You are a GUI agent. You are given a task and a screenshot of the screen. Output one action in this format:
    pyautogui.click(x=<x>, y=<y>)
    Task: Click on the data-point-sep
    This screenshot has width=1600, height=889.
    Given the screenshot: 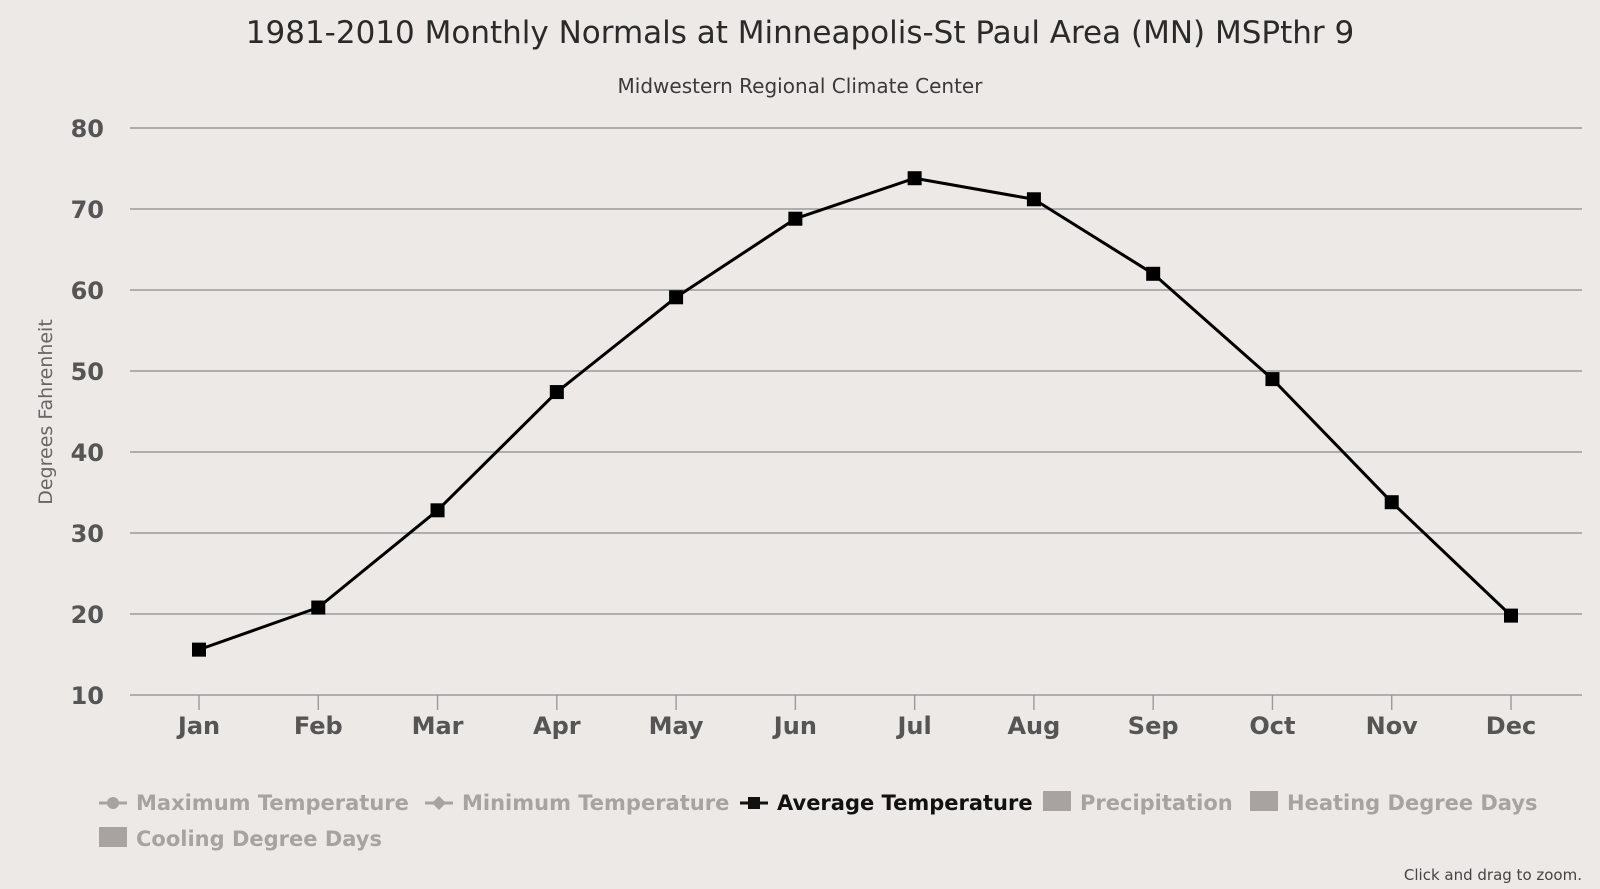 What is the action you would take?
    pyautogui.click(x=1153, y=273)
    